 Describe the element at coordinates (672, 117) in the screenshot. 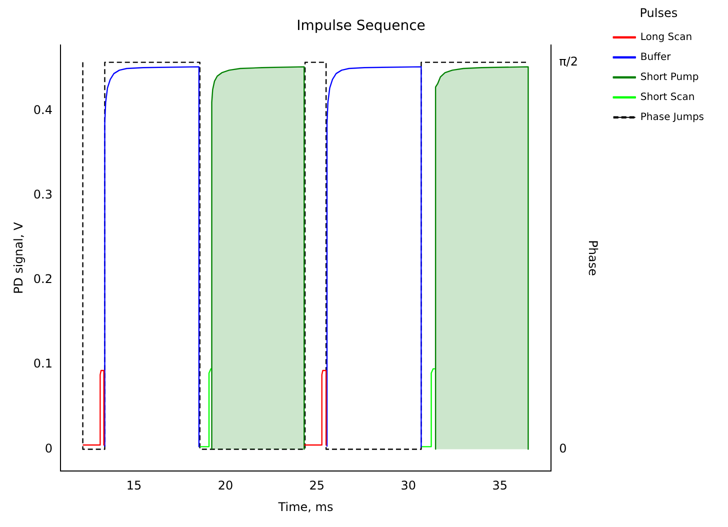

I see `legend-label: Phase Jumps` at that location.